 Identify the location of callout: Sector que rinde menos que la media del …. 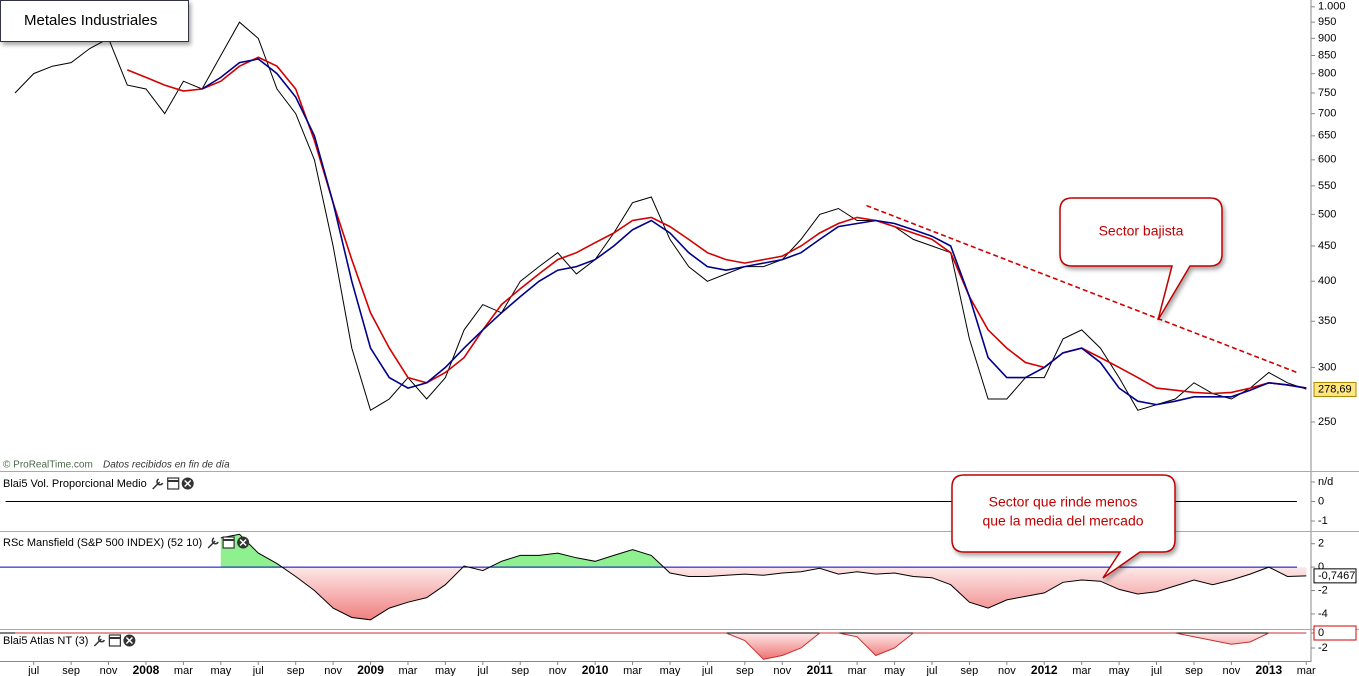
(1063, 526).